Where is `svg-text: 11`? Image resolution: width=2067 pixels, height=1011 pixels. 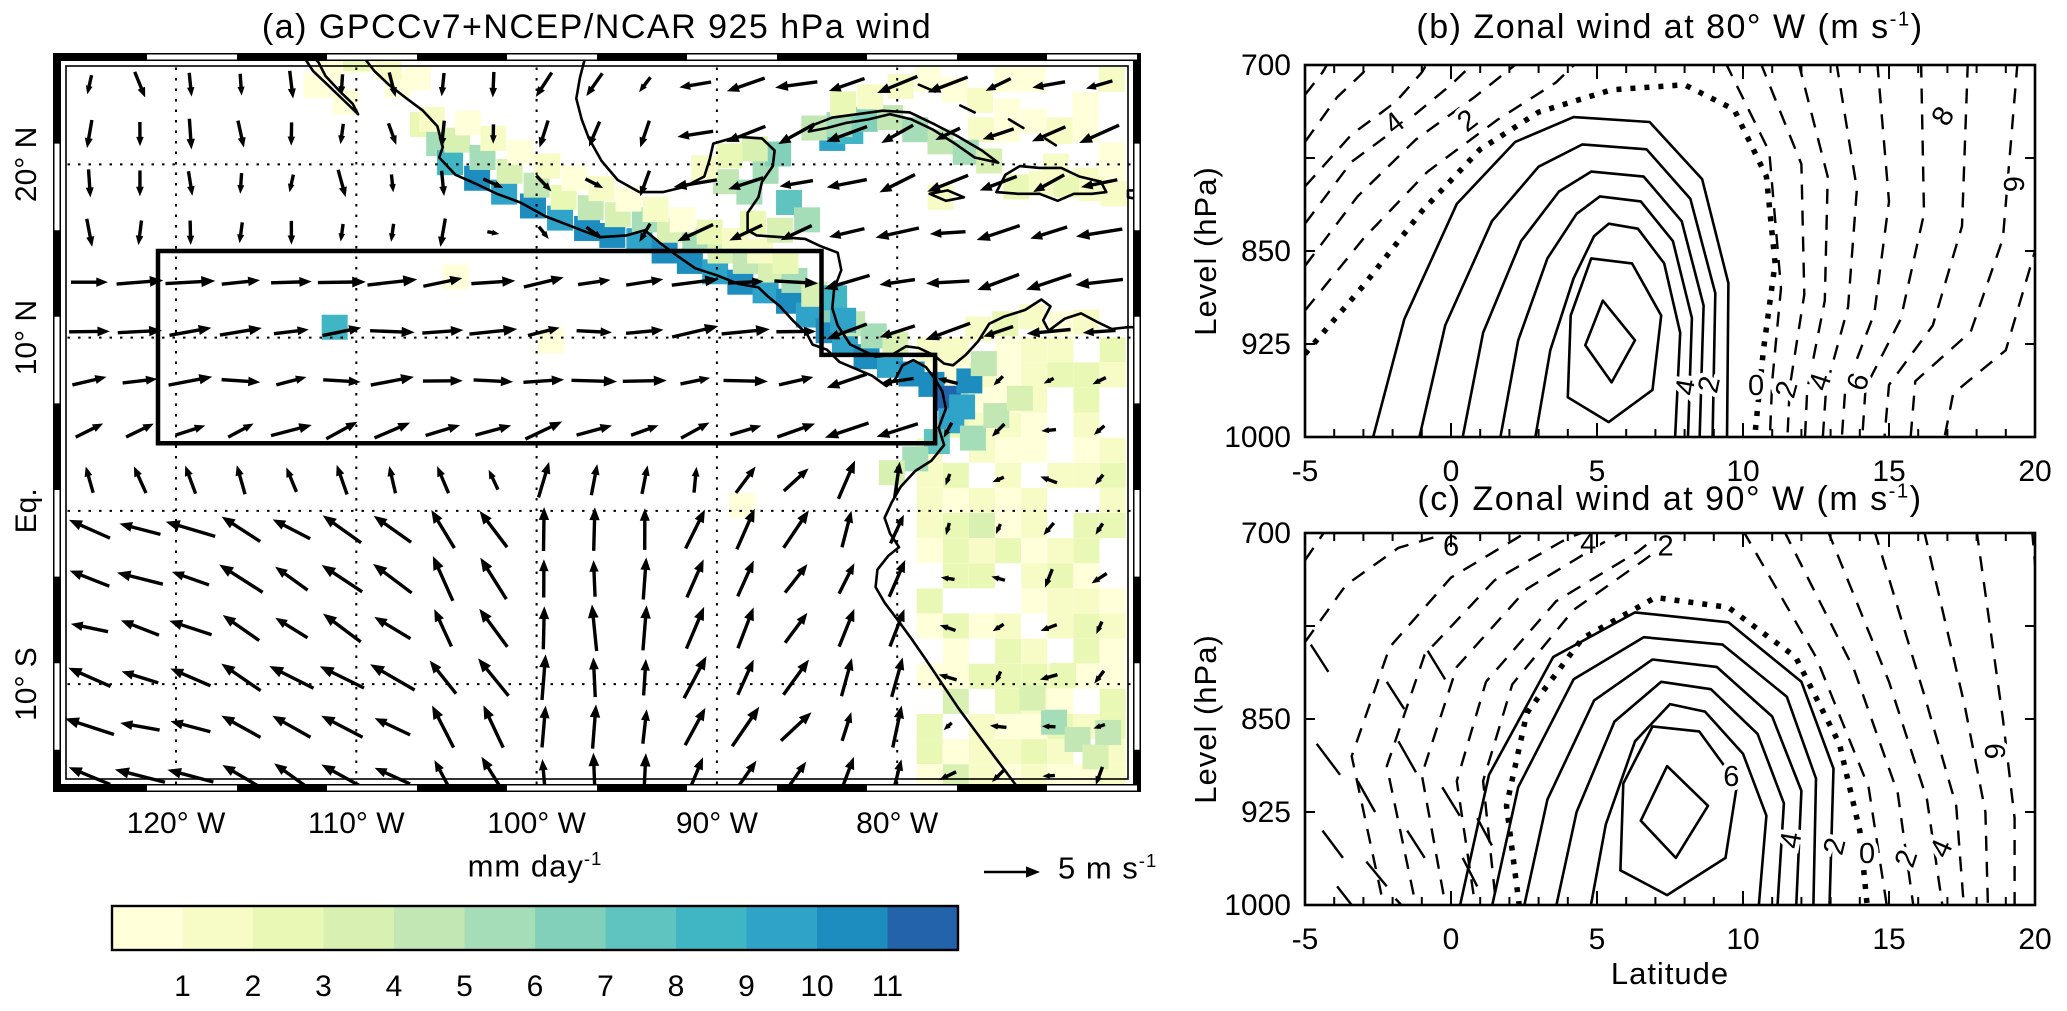
svg-text: 11 is located at coordinates (887, 986).